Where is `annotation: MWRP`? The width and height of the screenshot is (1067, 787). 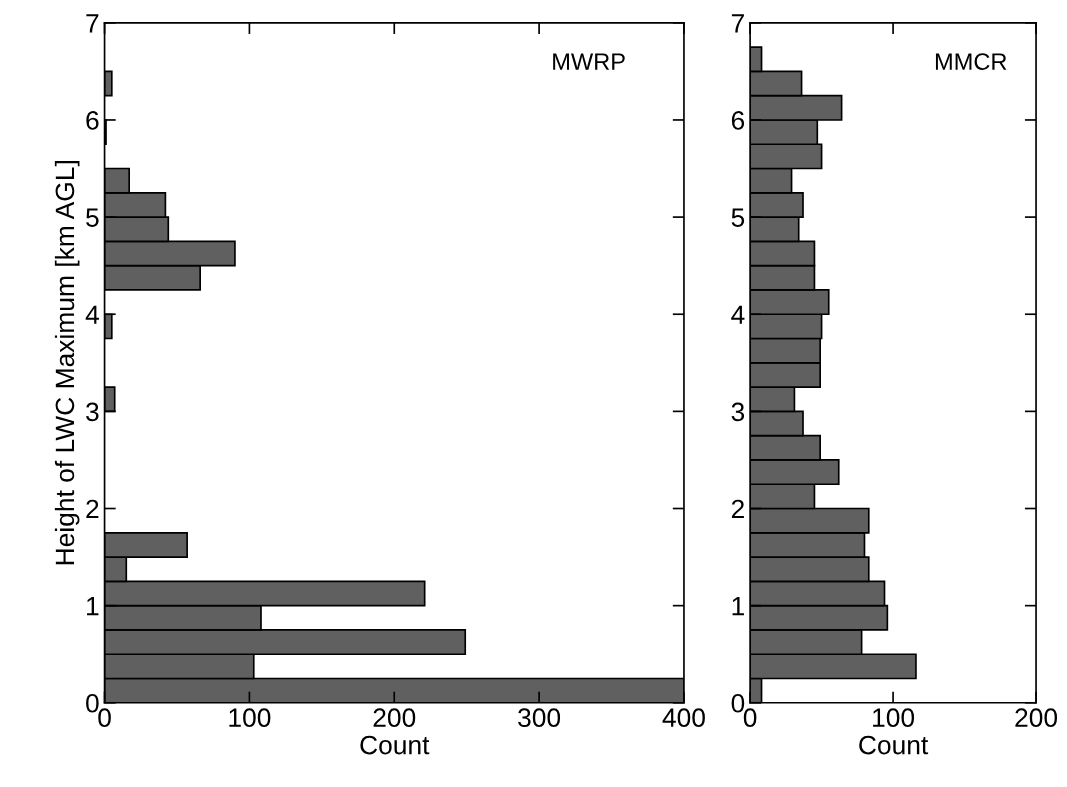
annotation: MWRP is located at coordinates (589, 61).